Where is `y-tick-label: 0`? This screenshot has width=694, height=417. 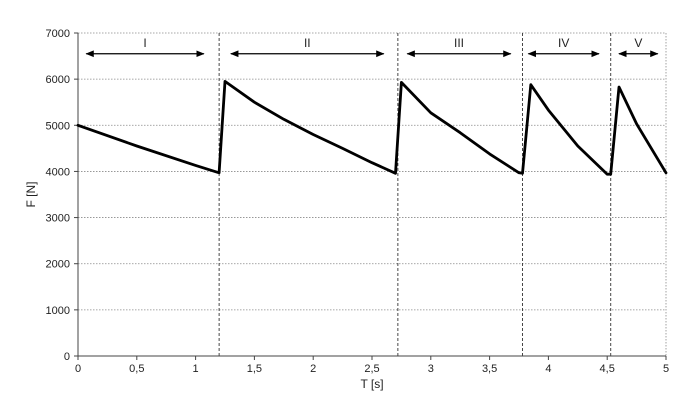 y-tick-label: 0 is located at coordinates (67, 357).